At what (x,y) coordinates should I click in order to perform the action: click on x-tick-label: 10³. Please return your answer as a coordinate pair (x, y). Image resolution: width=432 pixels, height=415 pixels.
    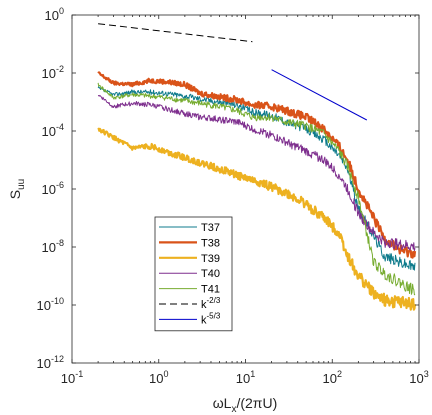
    Looking at the image, I should click on (418, 377).